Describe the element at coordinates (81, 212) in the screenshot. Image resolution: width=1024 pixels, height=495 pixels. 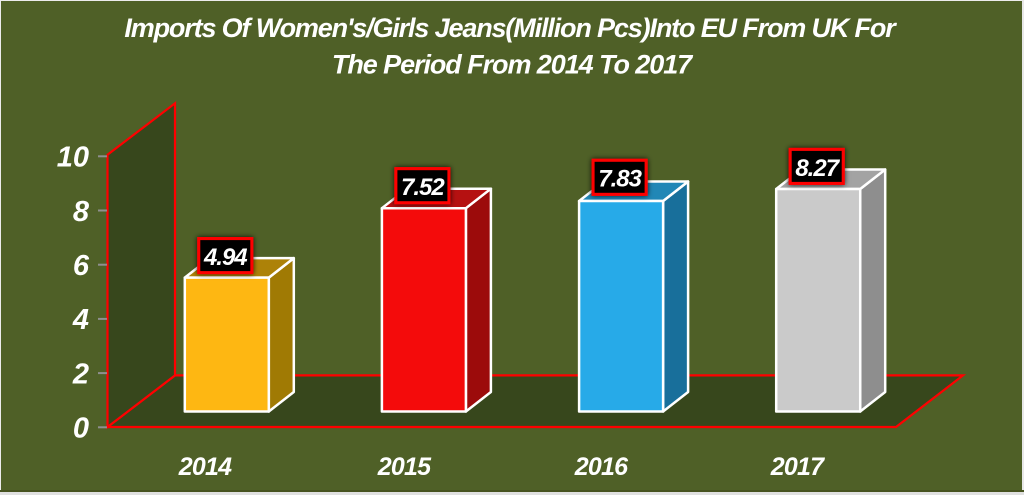
I see `svg-text: 8` at that location.